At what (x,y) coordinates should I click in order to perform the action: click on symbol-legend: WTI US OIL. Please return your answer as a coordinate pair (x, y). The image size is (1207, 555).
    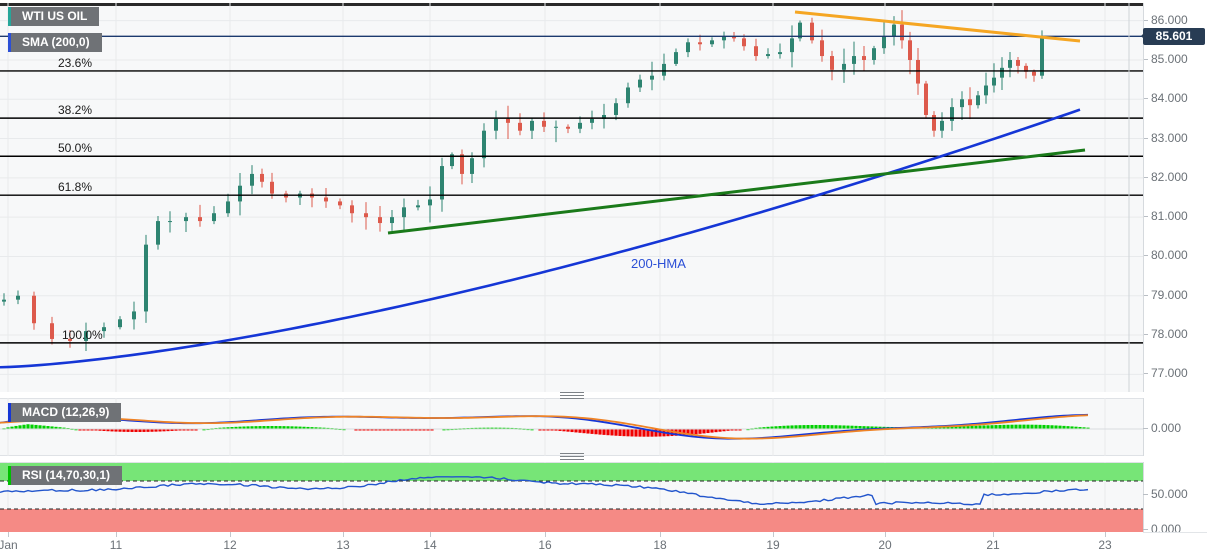
    Looking at the image, I should click on (54, 16).